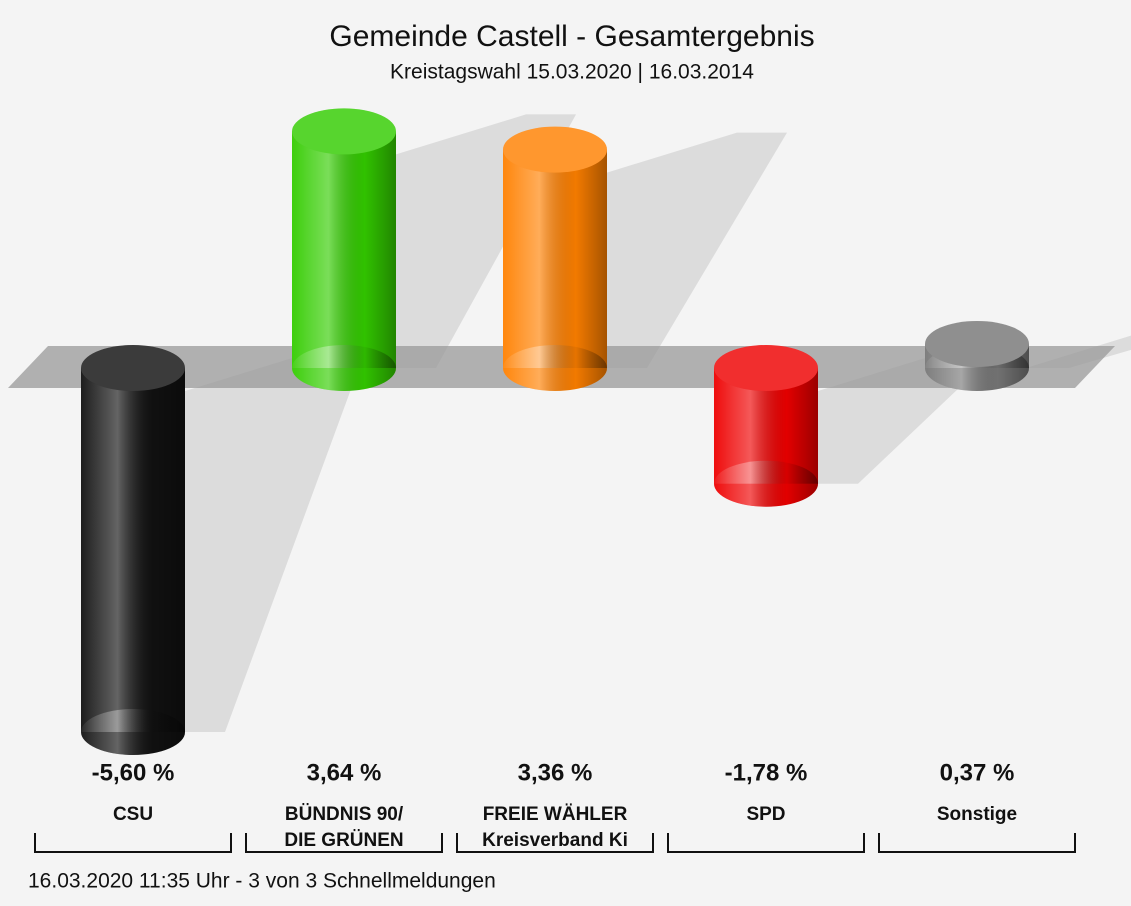 Image resolution: width=1131 pixels, height=906 pixels. Describe the element at coordinates (765, 814) in the screenshot. I see `category-label: SPD` at that location.